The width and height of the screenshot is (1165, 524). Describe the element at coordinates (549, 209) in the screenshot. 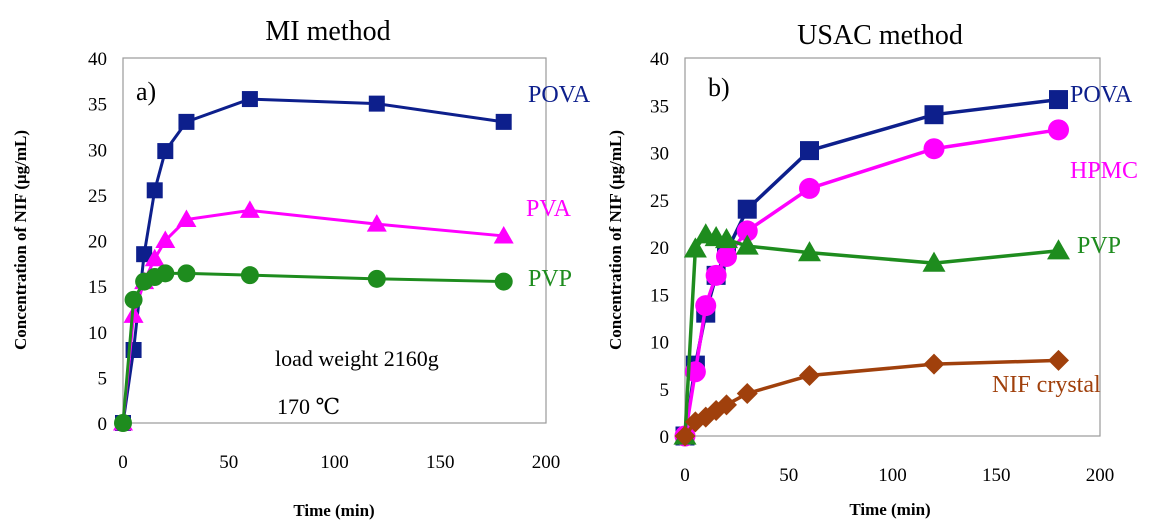

I see `series-label-pva: PVA` at that location.